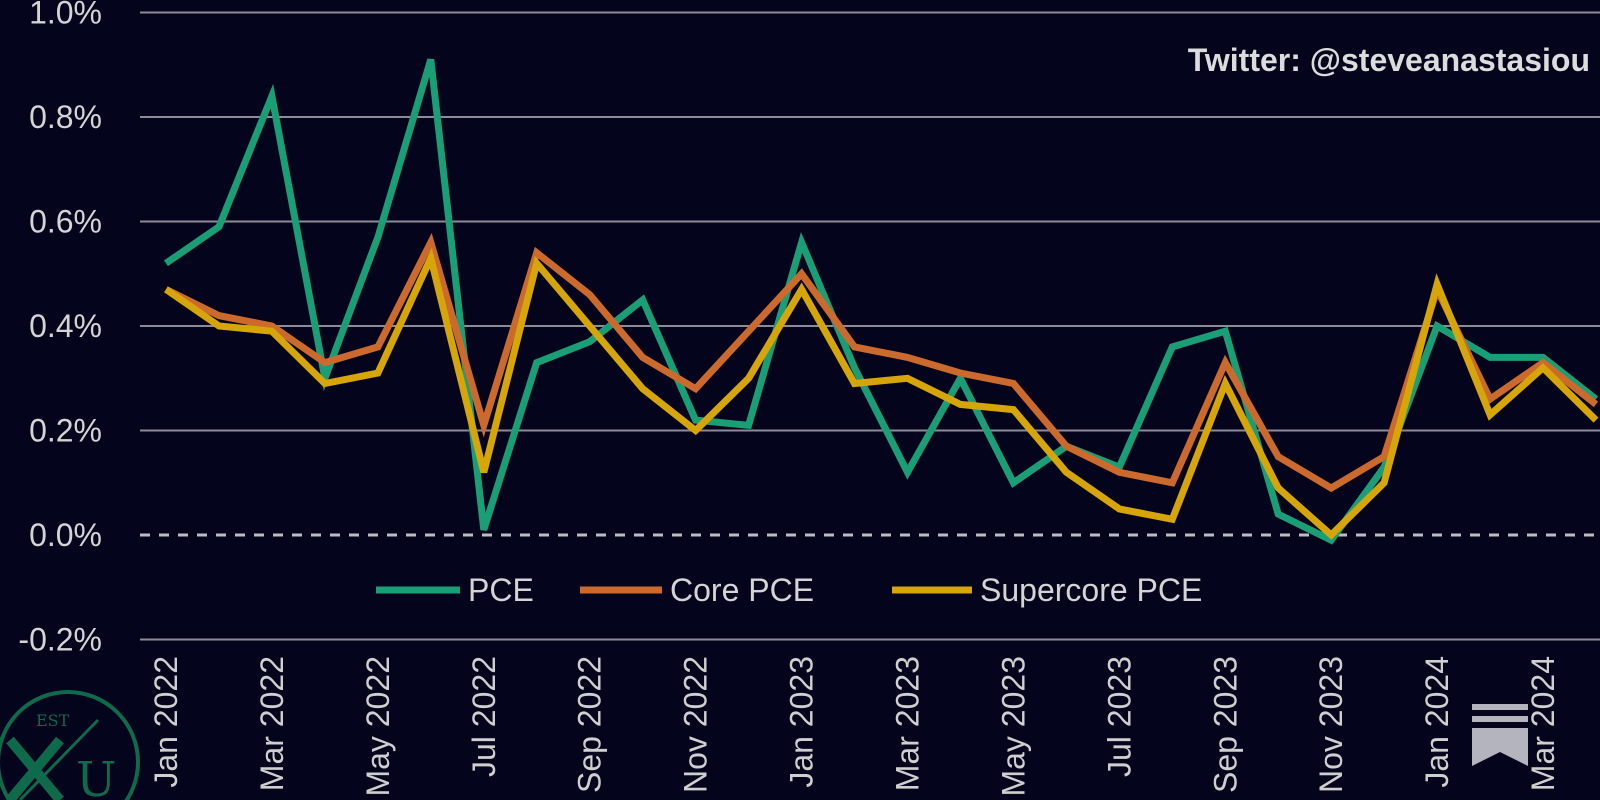 This screenshot has width=1600, height=800. What do you see at coordinates (455, 590) in the screenshot?
I see `legend-item: PCE` at bounding box center [455, 590].